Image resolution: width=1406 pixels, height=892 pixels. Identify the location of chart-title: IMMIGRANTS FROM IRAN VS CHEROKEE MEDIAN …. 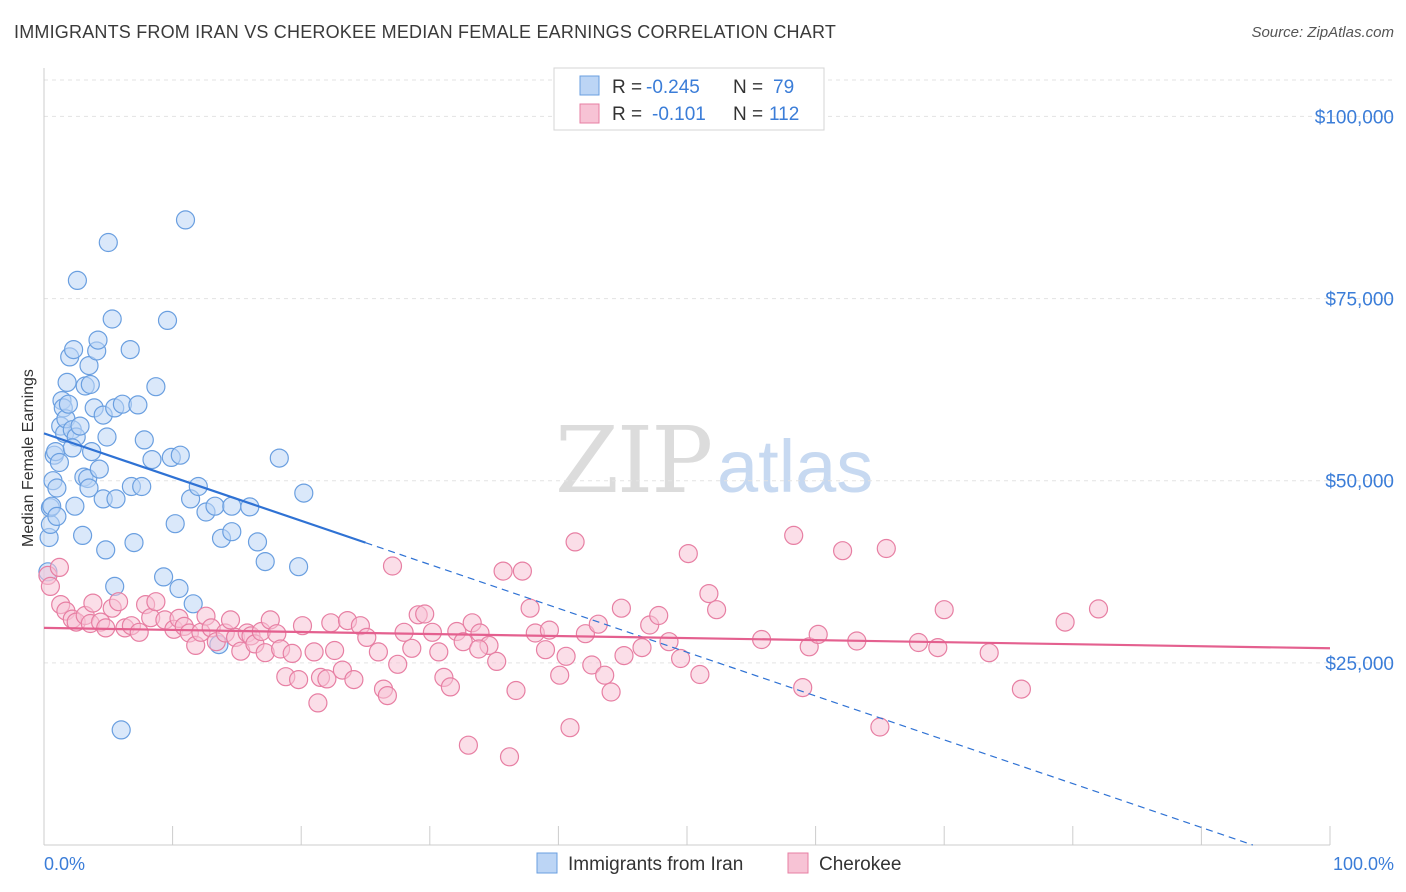
(425, 32).